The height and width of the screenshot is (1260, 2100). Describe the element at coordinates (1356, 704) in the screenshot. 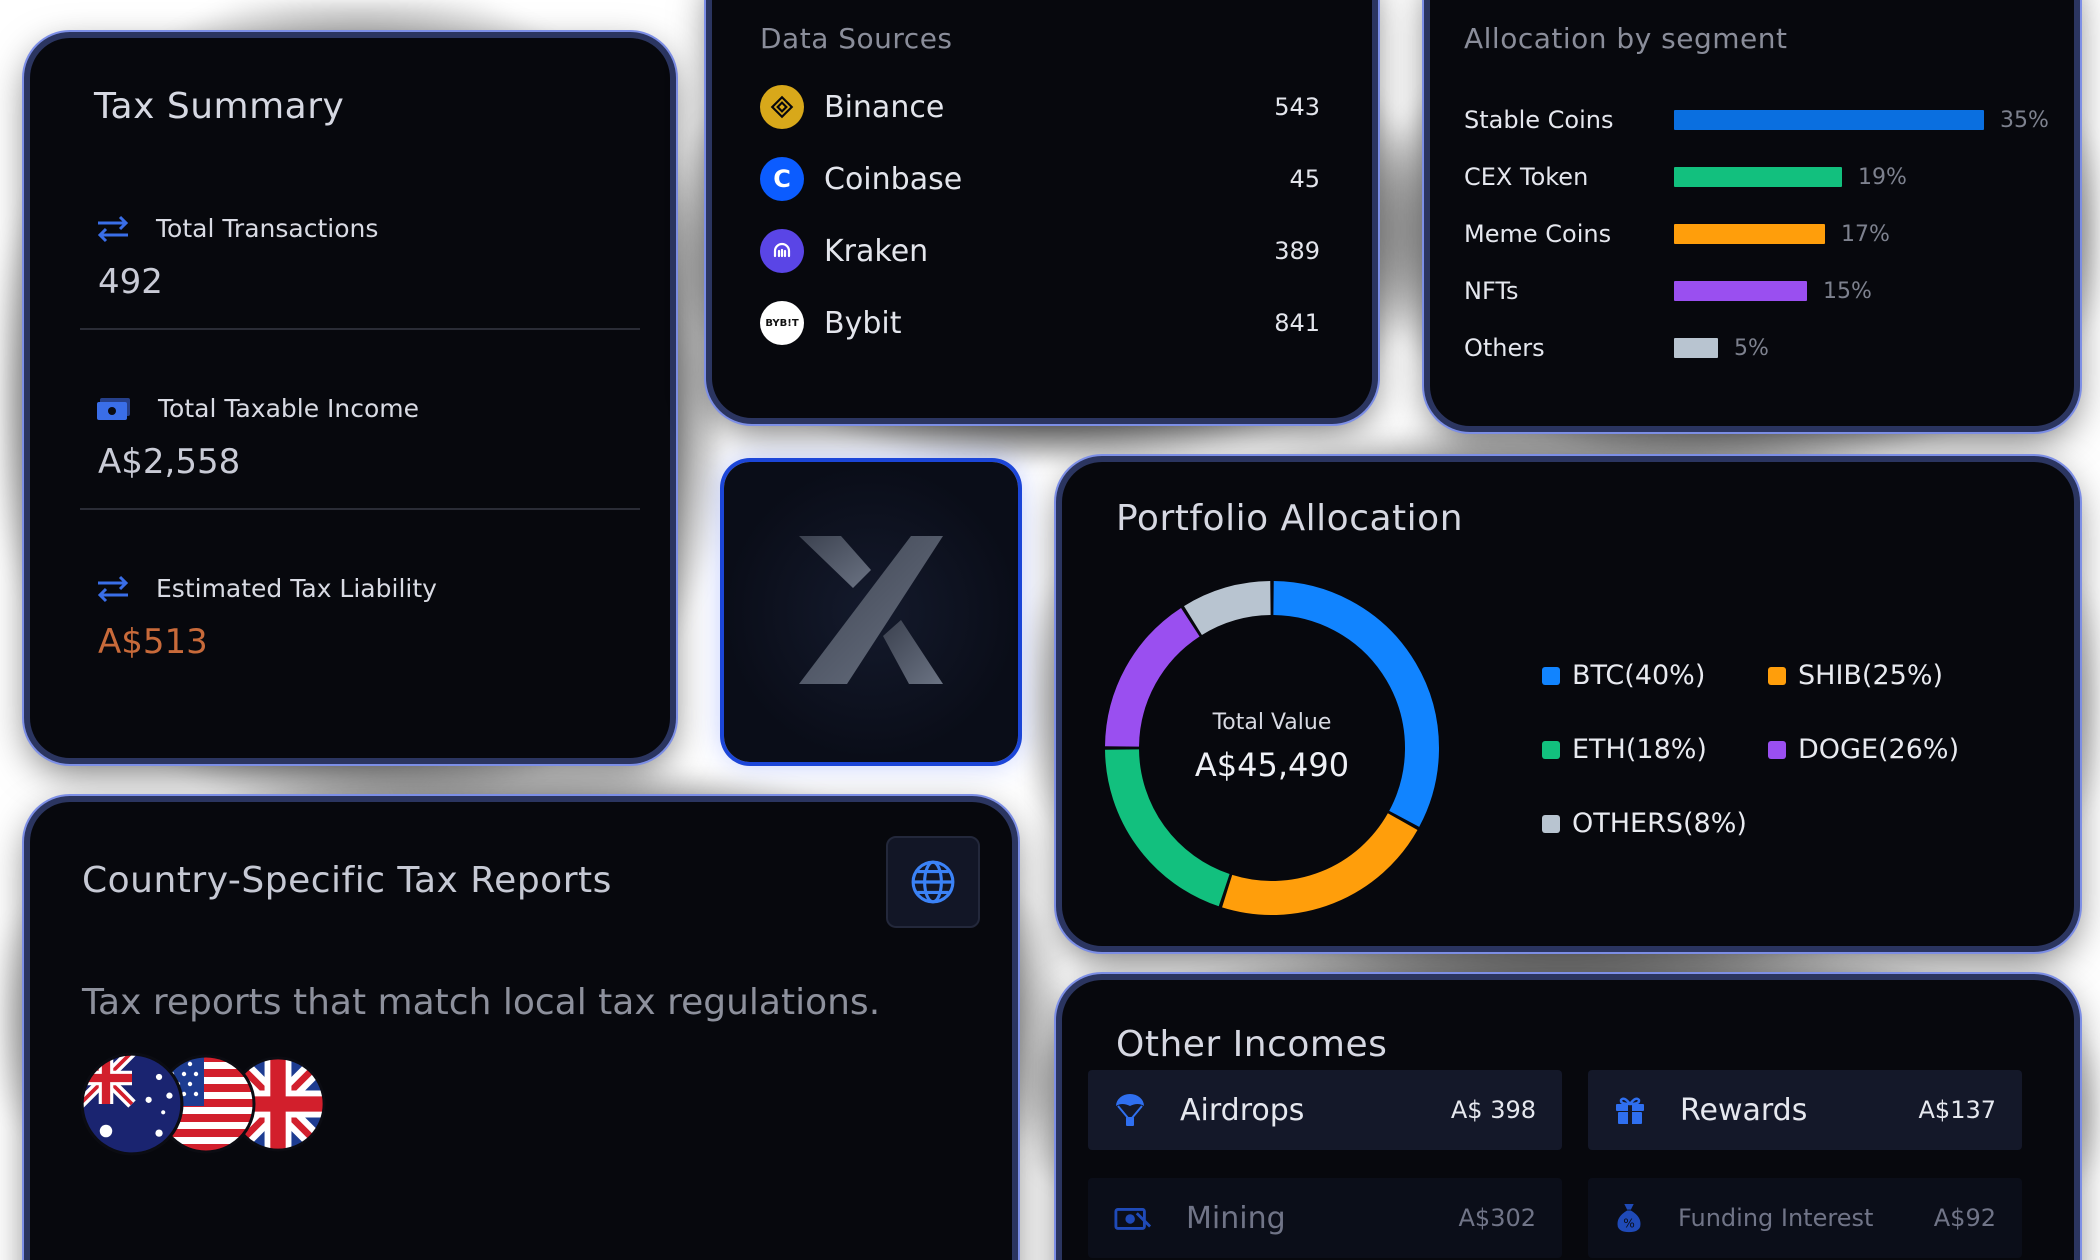

I see `donut-segment-btc` at that location.